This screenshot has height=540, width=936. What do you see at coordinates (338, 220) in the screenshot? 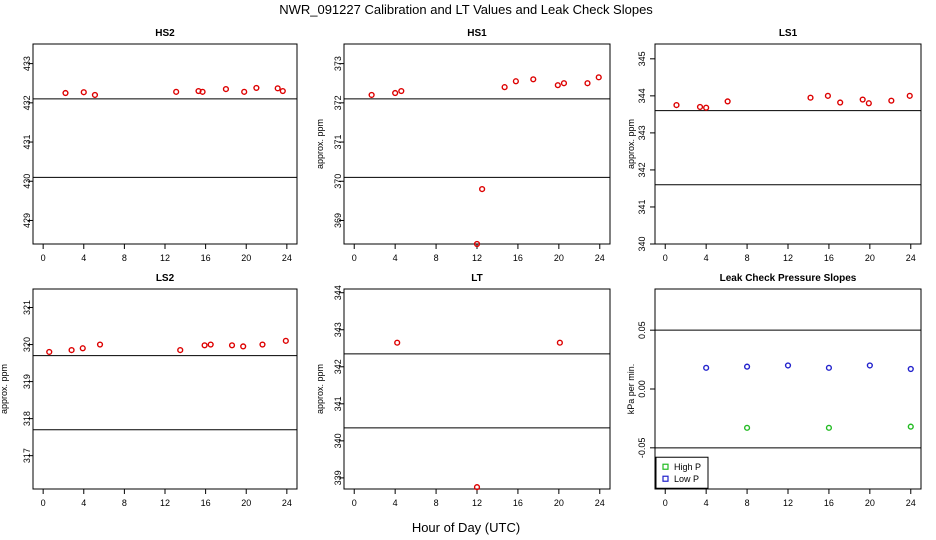
I see `y-tick-label: 369` at bounding box center [338, 220].